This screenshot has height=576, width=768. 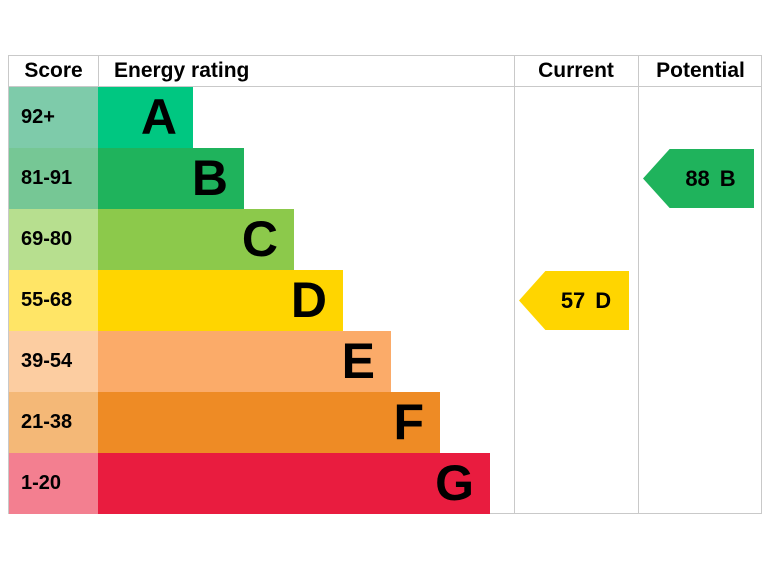 I want to click on current-rating-value: 57, so click(x=573, y=300).